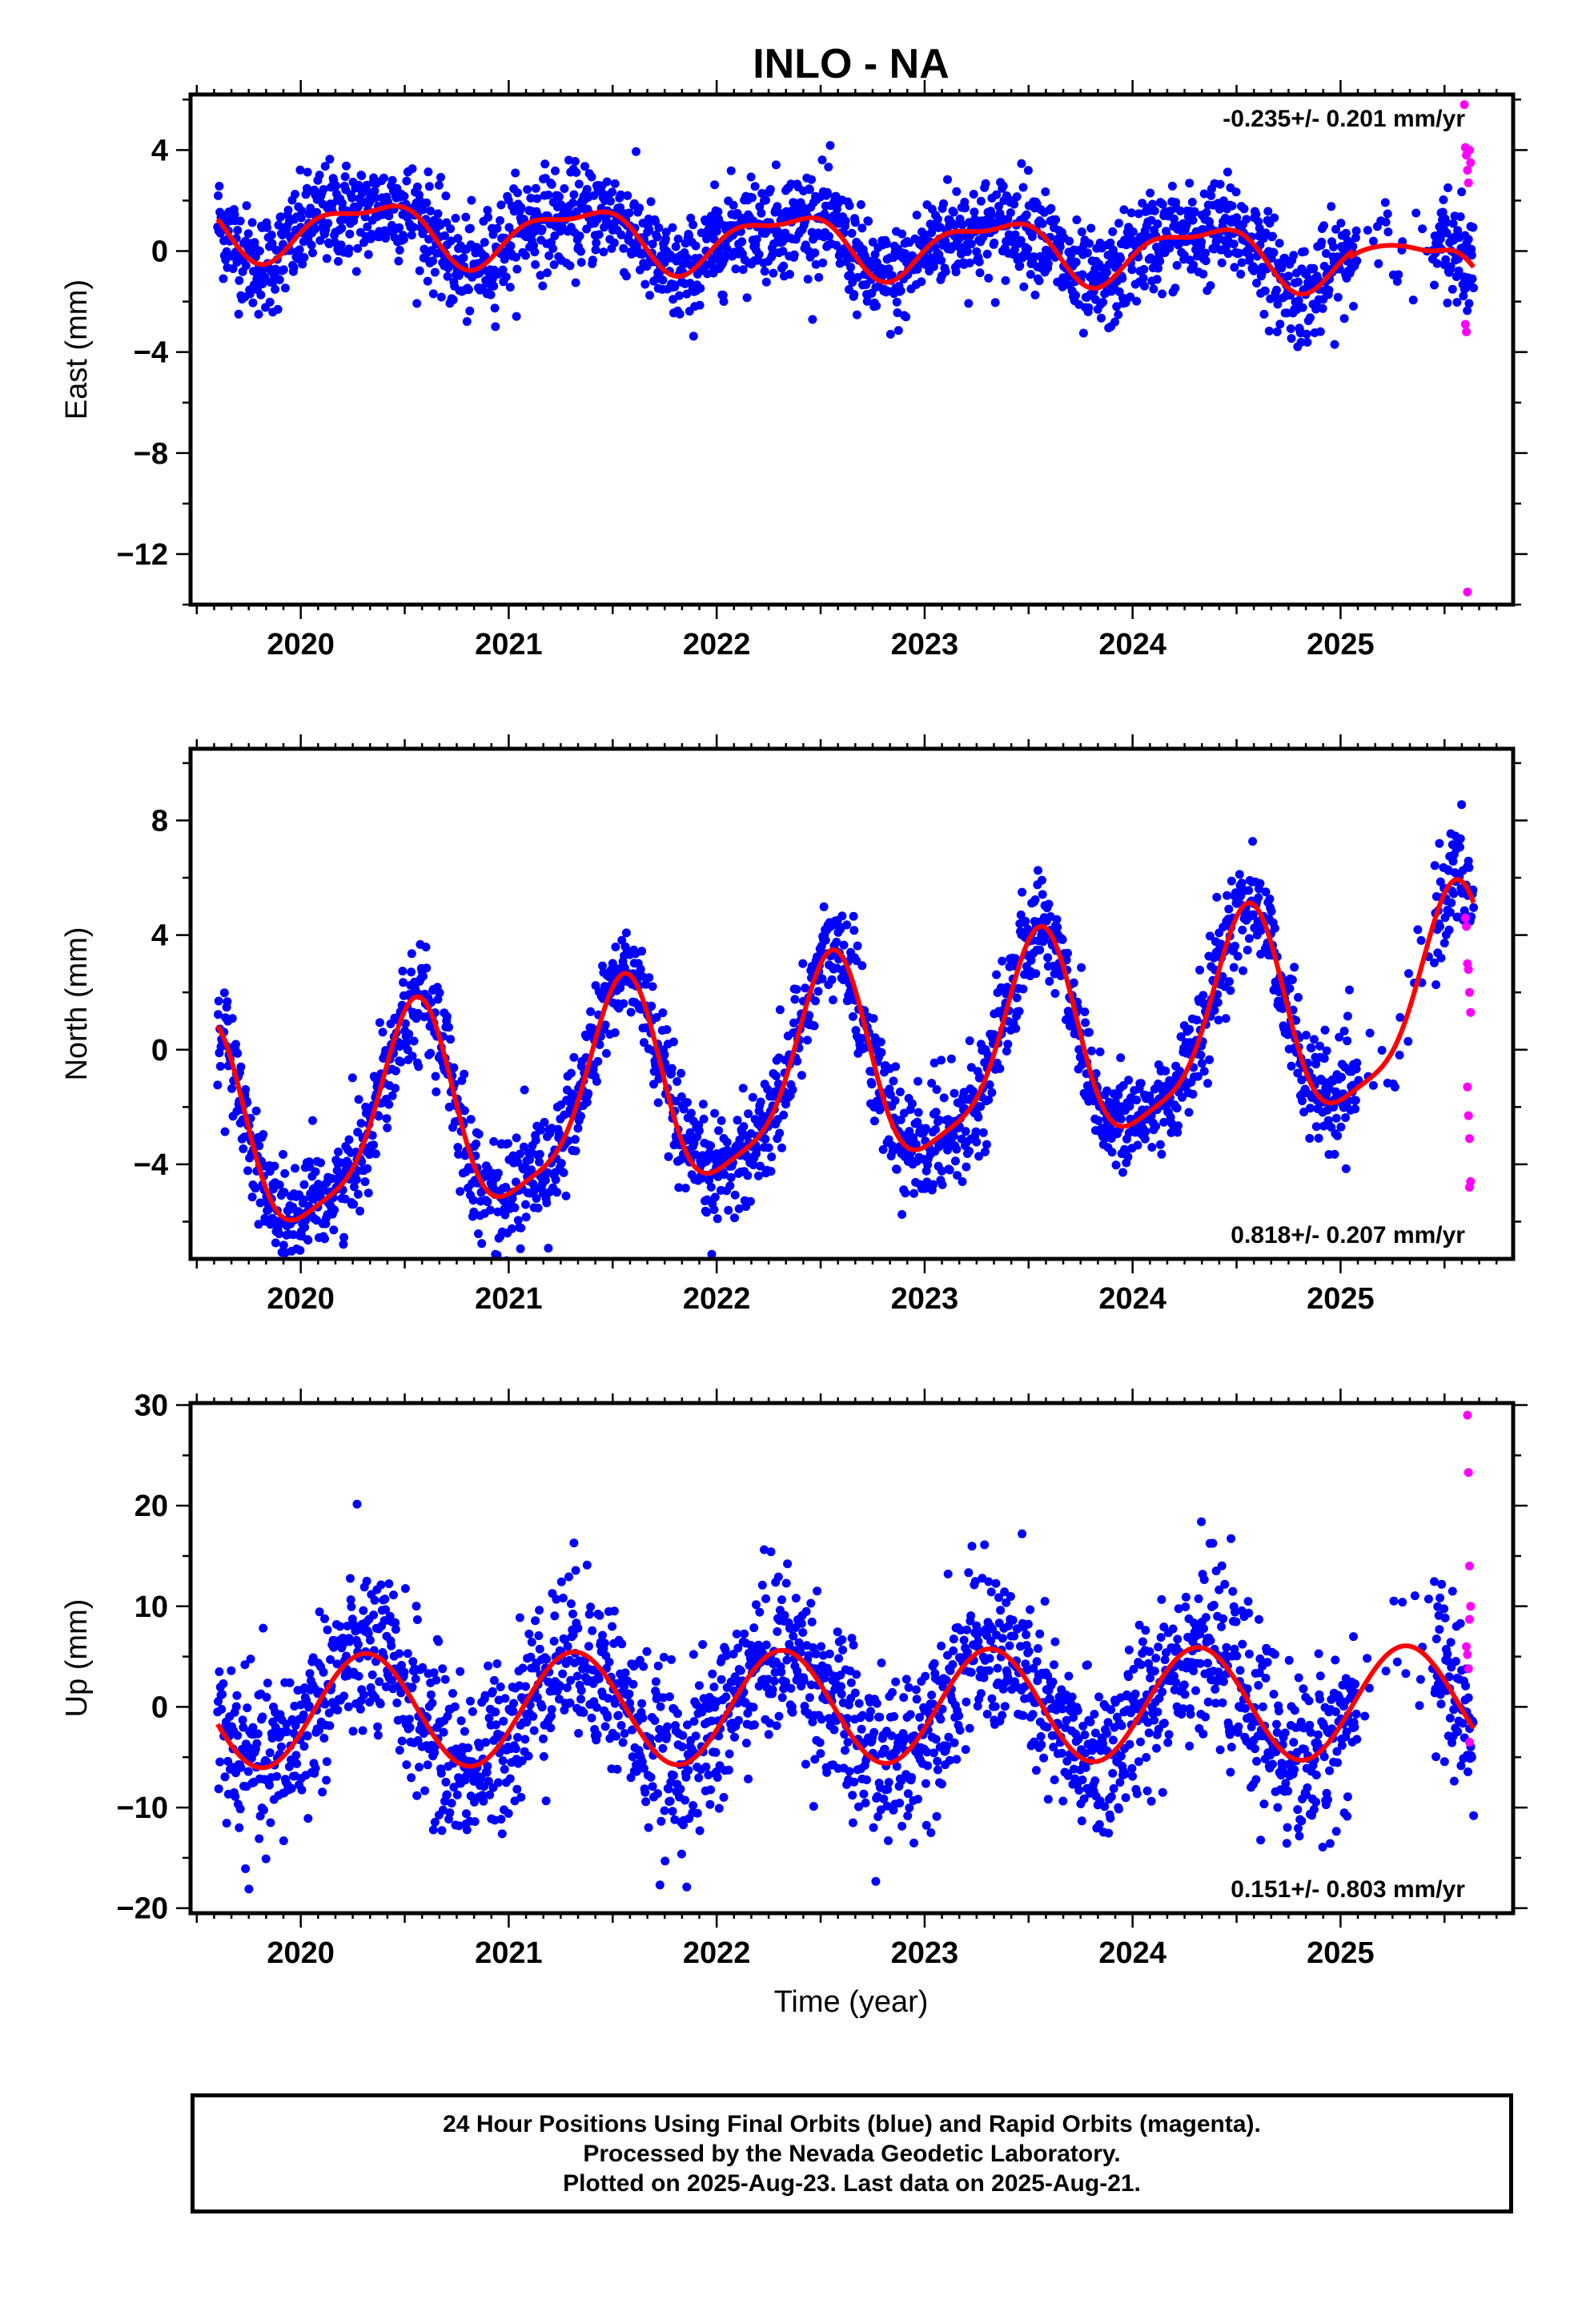  Describe the element at coordinates (509, 644) in the screenshot. I see `east-x-tick-label: 2021` at that location.